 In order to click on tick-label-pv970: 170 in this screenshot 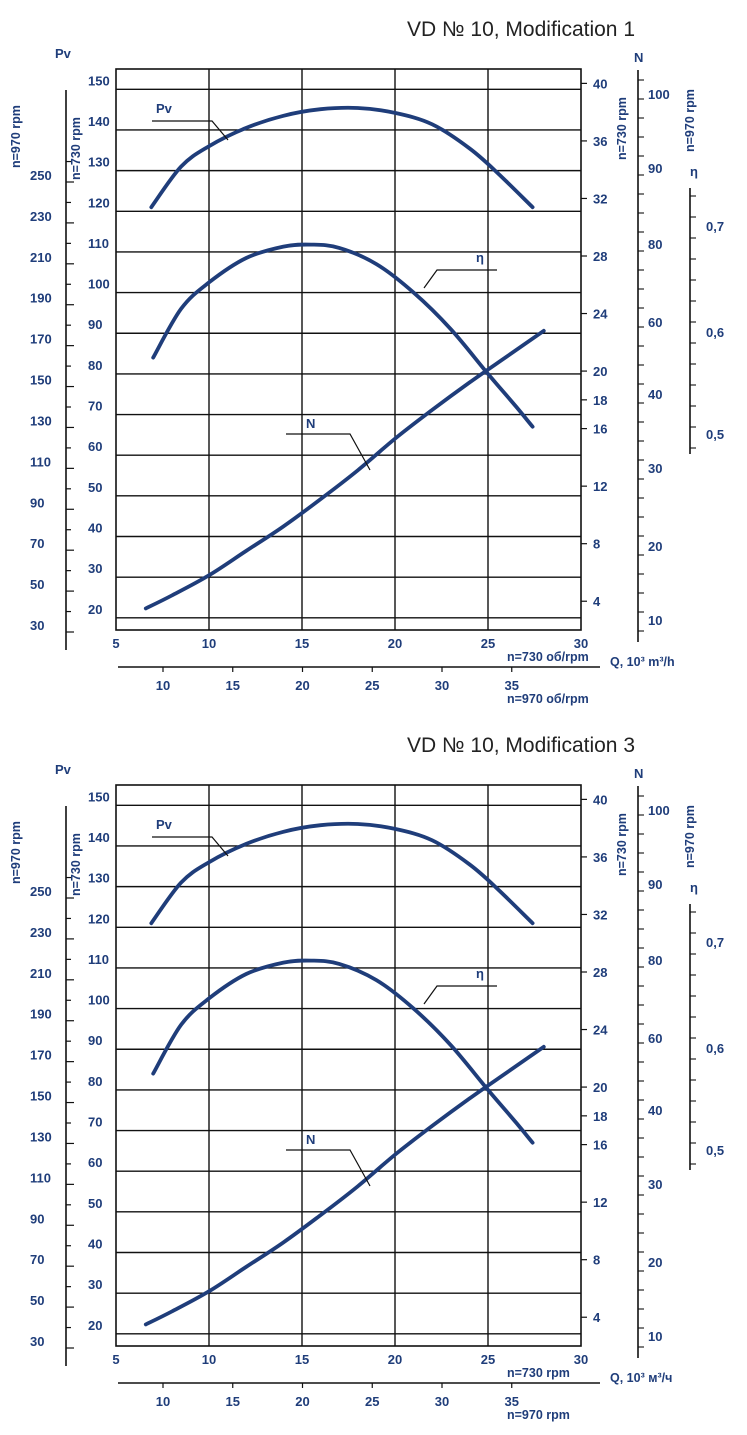, I will do `click(41, 1055)`.